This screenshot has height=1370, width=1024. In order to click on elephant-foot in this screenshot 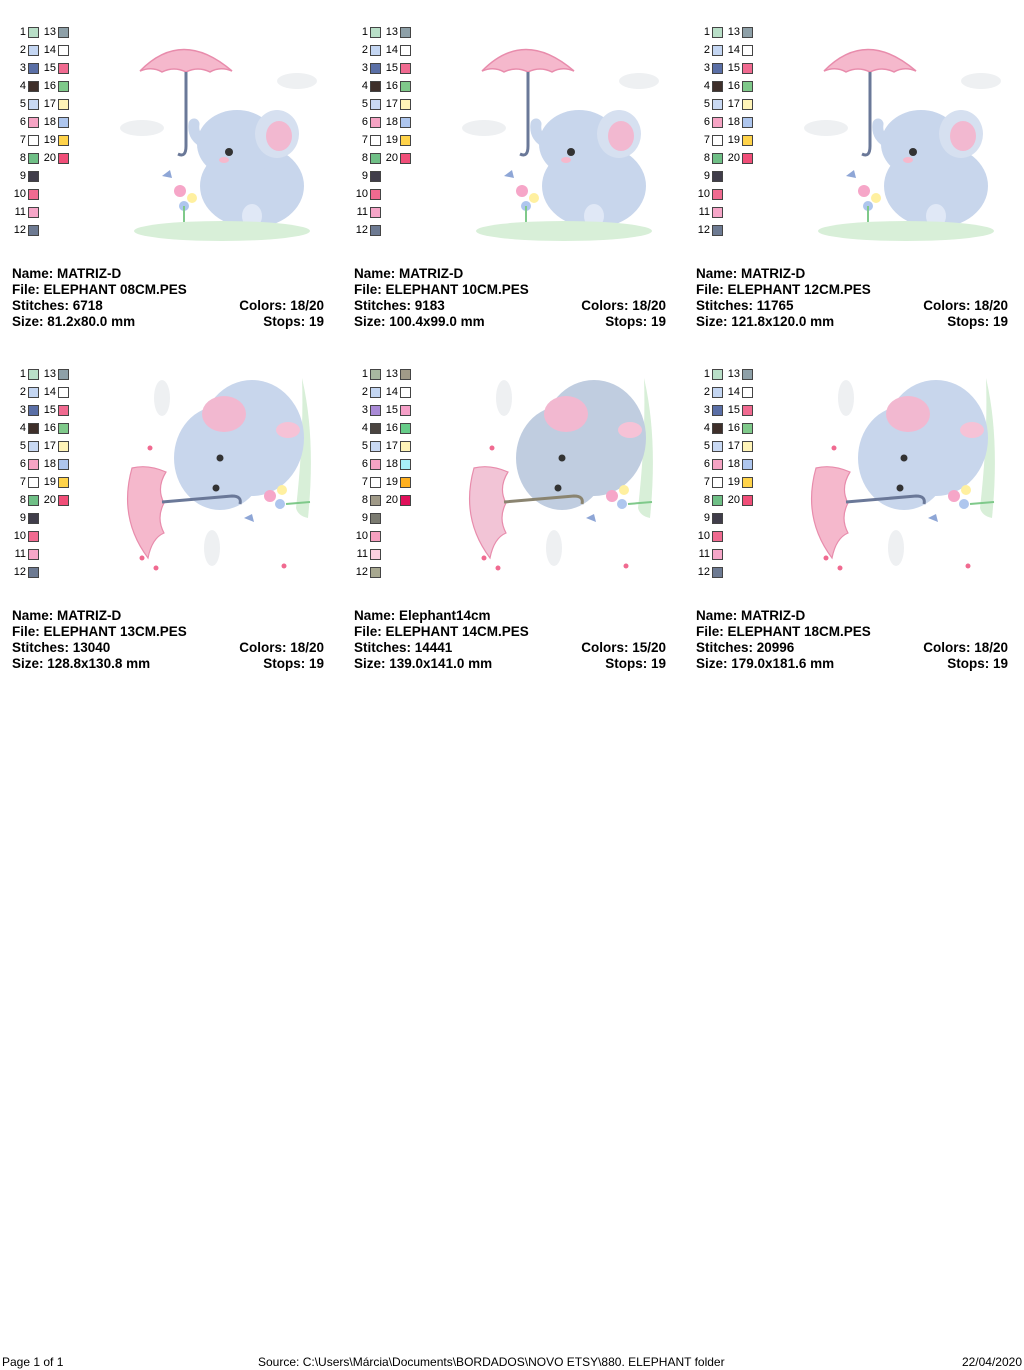, I will do `click(288, 430)`.